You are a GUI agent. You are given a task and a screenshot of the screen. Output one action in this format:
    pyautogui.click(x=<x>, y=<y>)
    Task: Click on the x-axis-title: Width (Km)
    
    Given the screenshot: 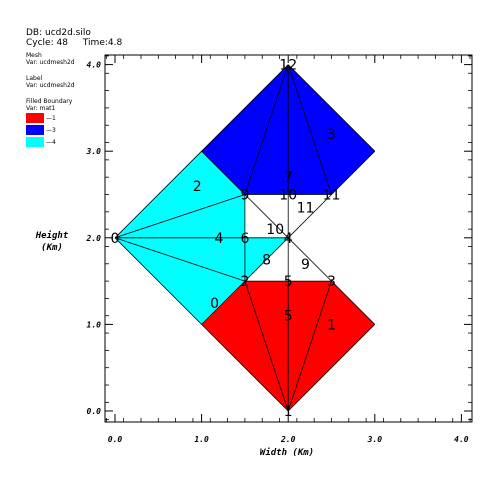 What is the action you would take?
    pyautogui.click(x=287, y=452)
    